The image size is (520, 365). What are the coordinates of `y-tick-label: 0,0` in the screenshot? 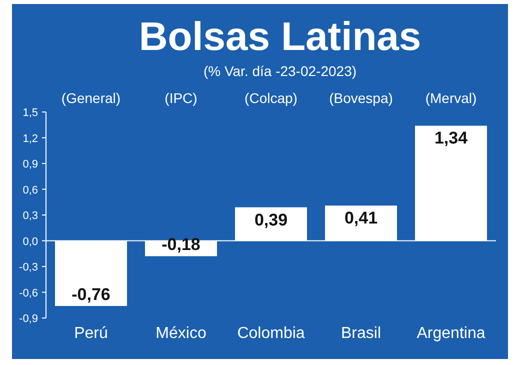 It's located at (30, 242).